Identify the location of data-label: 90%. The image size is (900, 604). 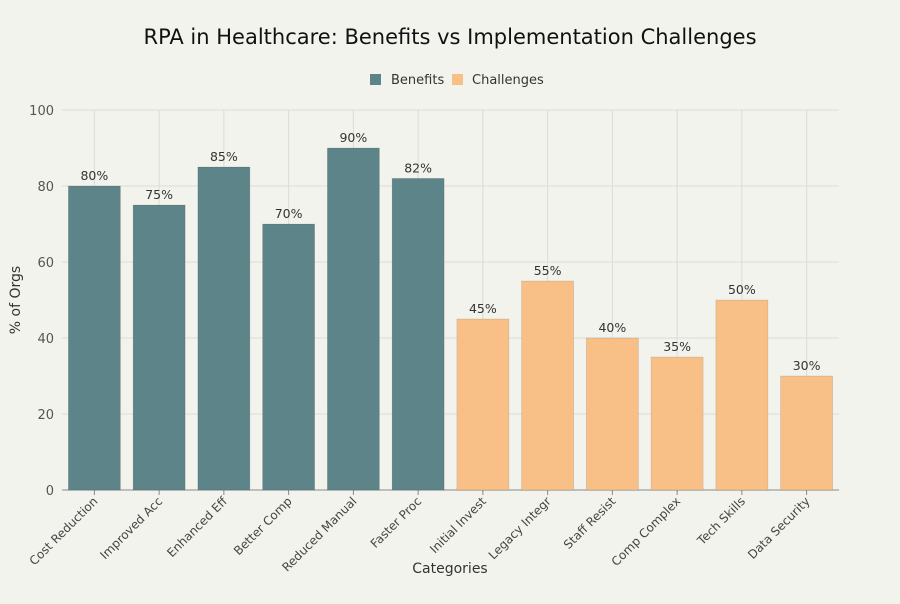
(353, 137).